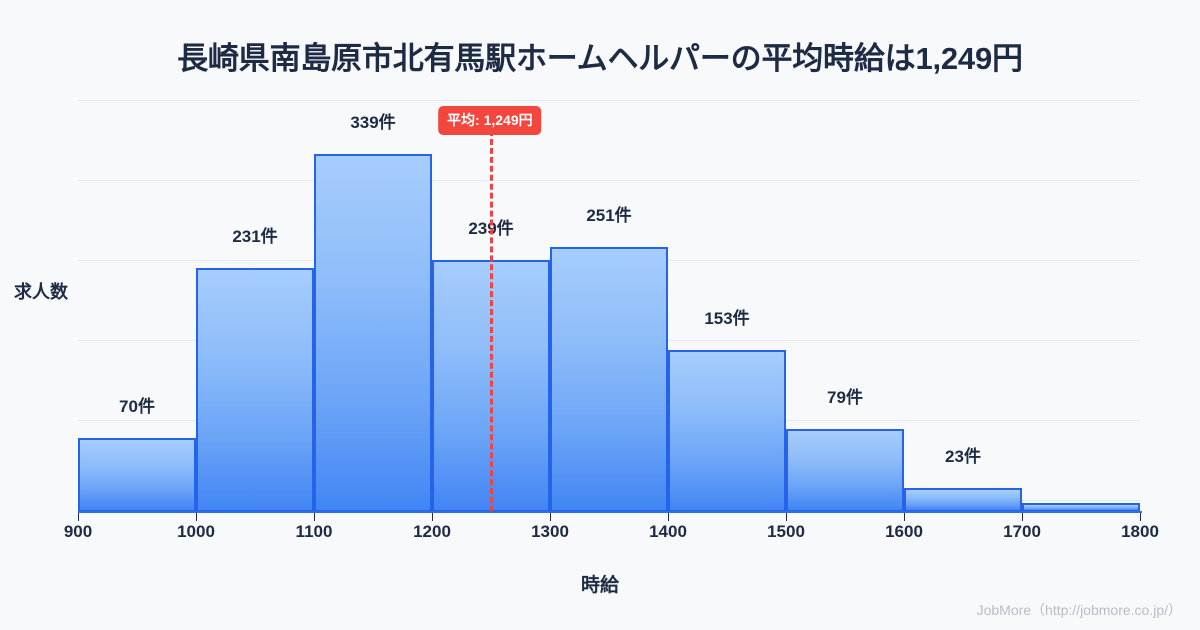 The width and height of the screenshot is (1200, 630). Describe the element at coordinates (609, 215) in the screenshot. I see `bar-value-label: 251件` at that location.